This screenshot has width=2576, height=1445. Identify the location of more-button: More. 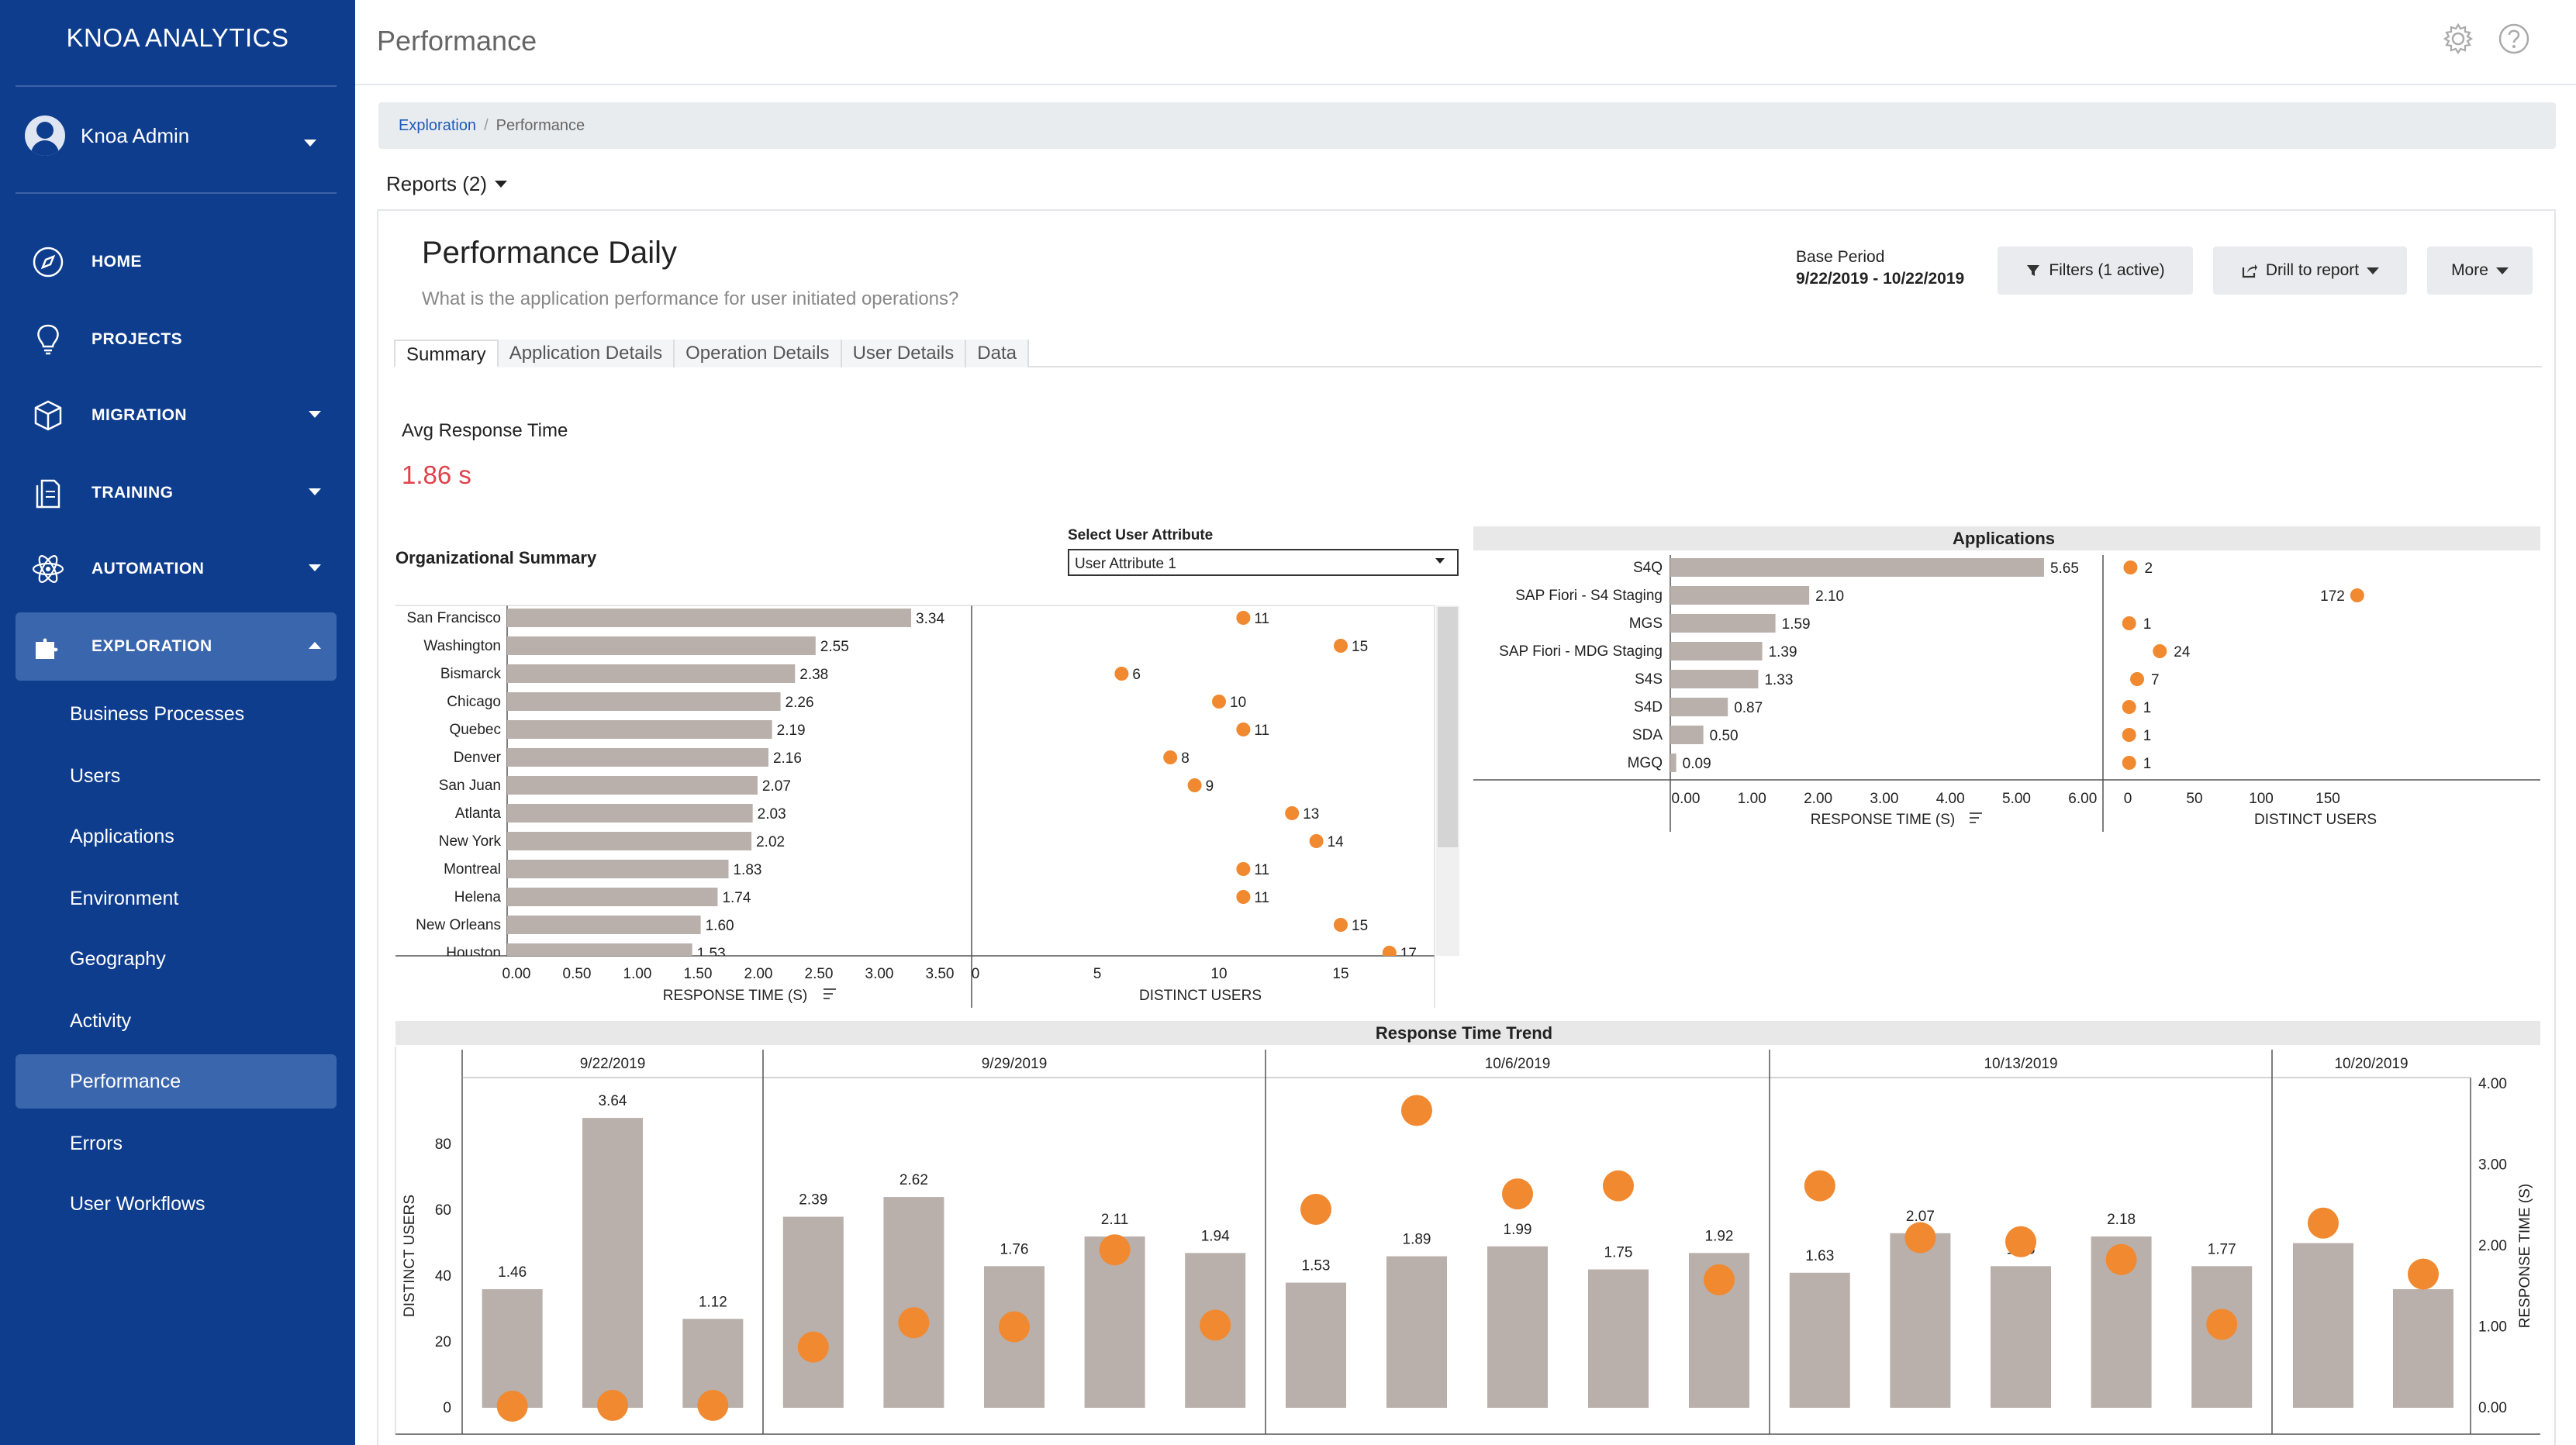
(2480, 271).